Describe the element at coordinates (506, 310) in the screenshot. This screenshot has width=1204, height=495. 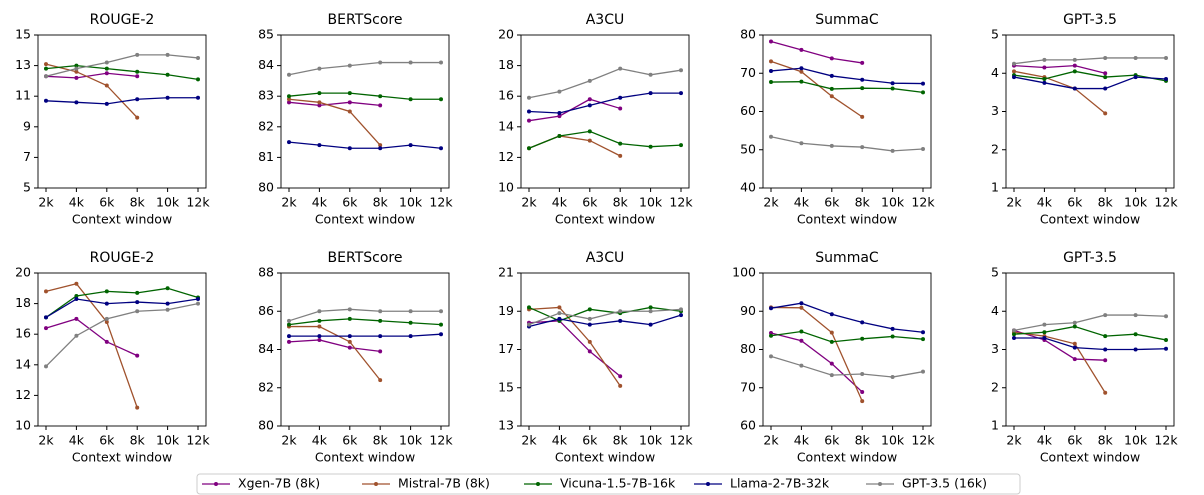
I see `y-tick-label: 19` at that location.